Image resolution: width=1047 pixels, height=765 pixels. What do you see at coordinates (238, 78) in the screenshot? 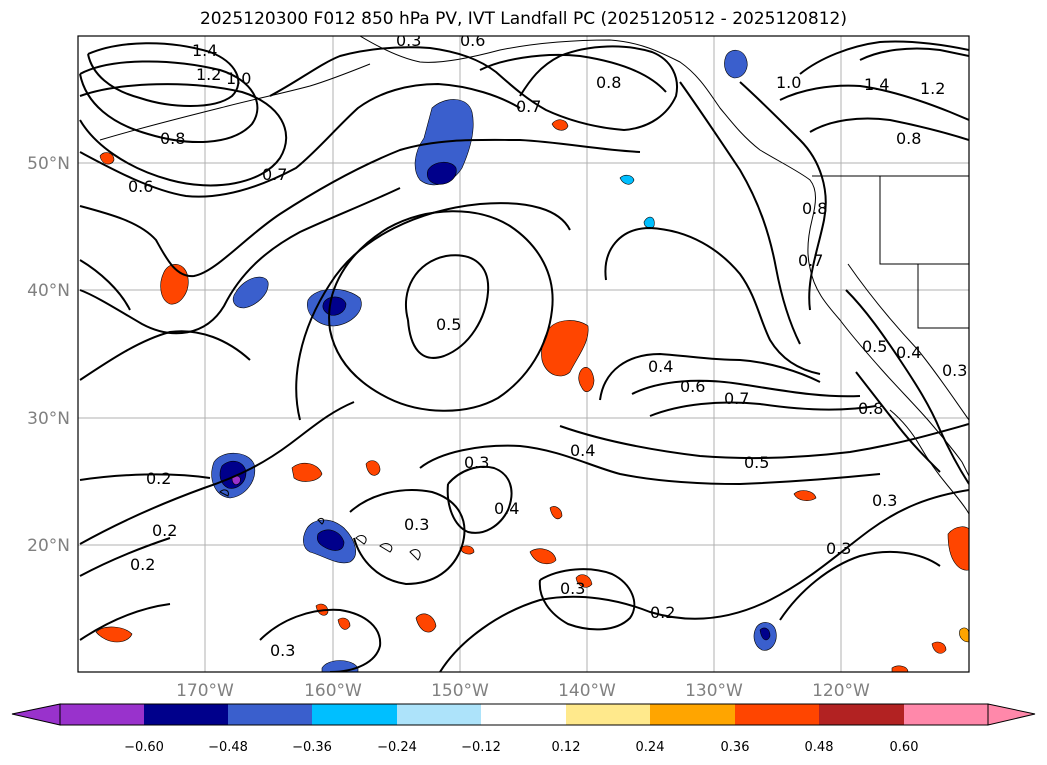
I see `contour-label: 1.0` at bounding box center [238, 78].